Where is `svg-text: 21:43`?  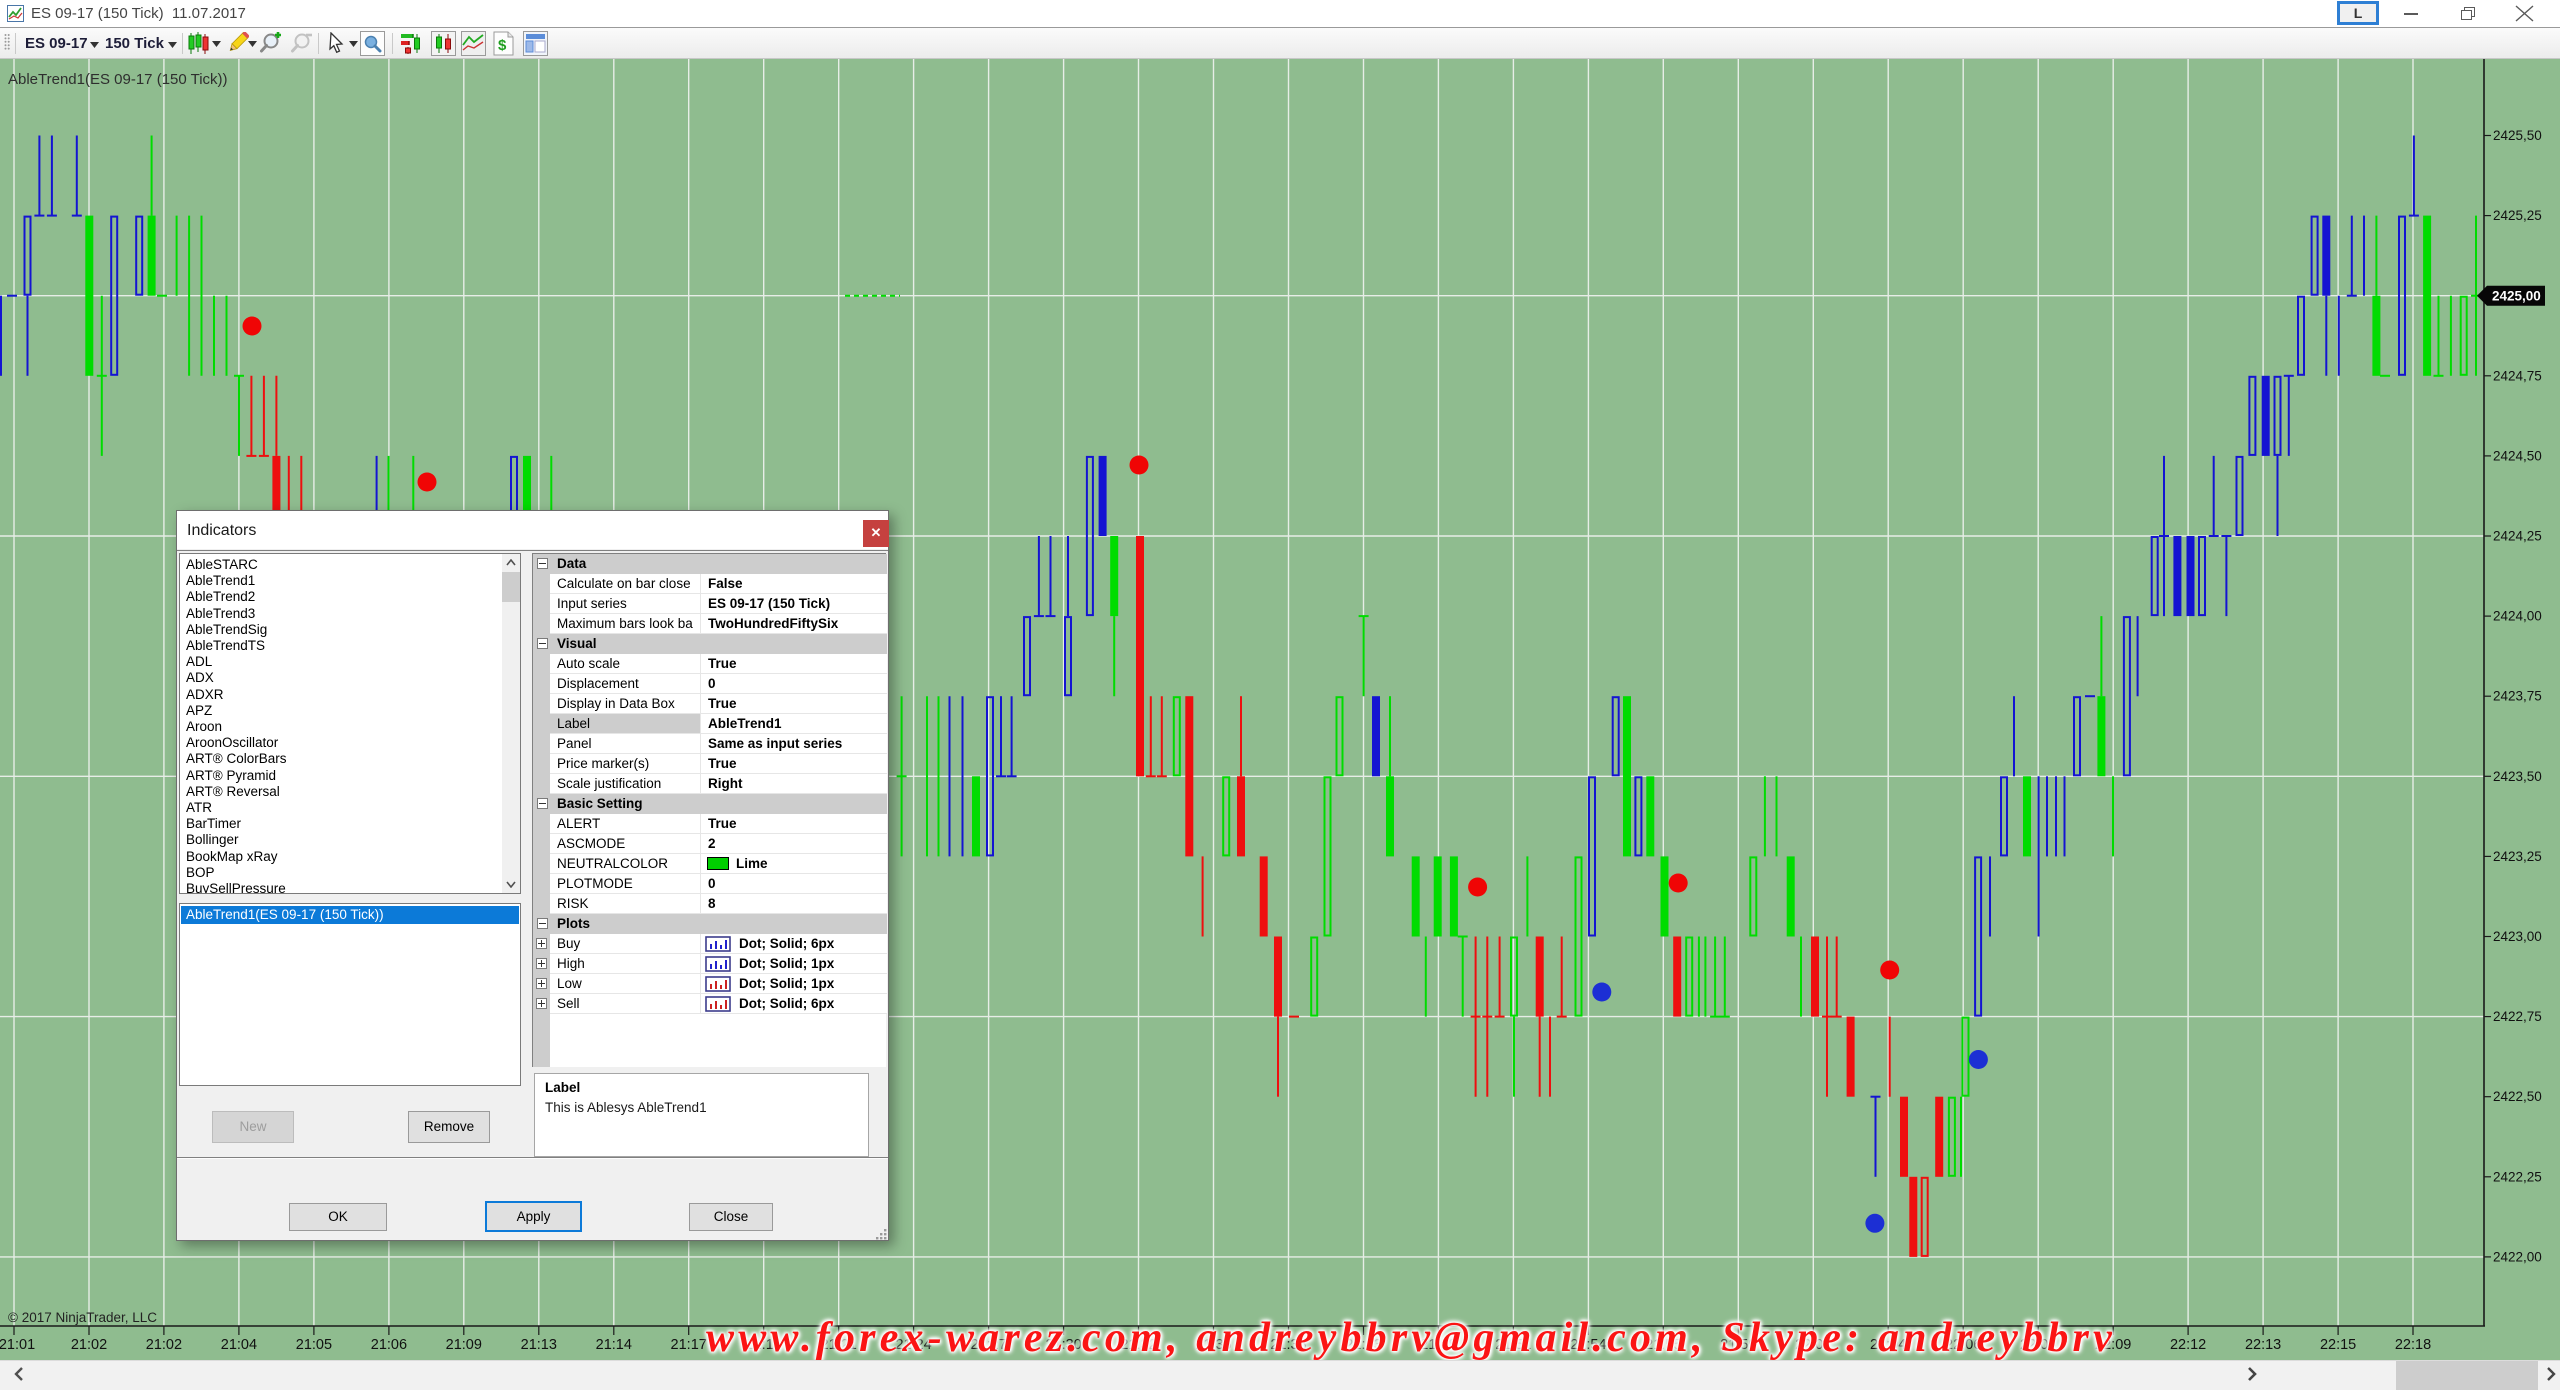
svg-text: 21:43 is located at coordinates (1363, 1345).